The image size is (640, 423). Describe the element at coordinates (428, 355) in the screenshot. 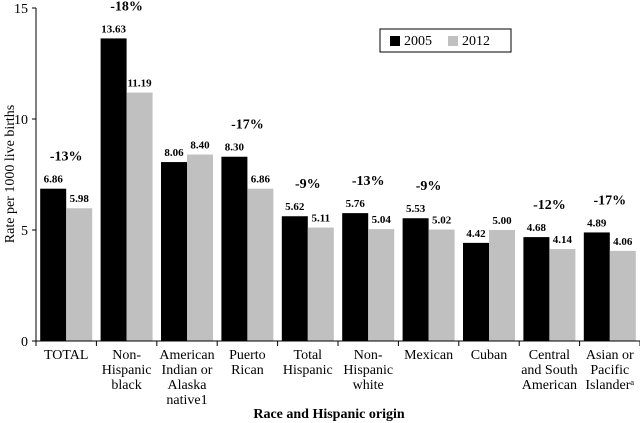

I see `category-label: Mexican` at that location.